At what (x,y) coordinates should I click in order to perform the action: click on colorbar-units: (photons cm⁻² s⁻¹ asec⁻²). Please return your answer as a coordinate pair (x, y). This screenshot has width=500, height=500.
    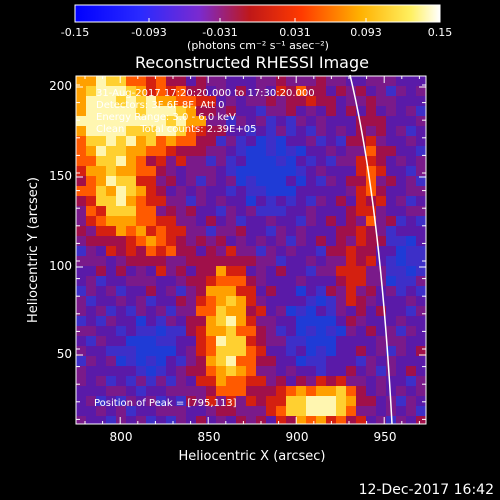
    Looking at the image, I should click on (258, 45).